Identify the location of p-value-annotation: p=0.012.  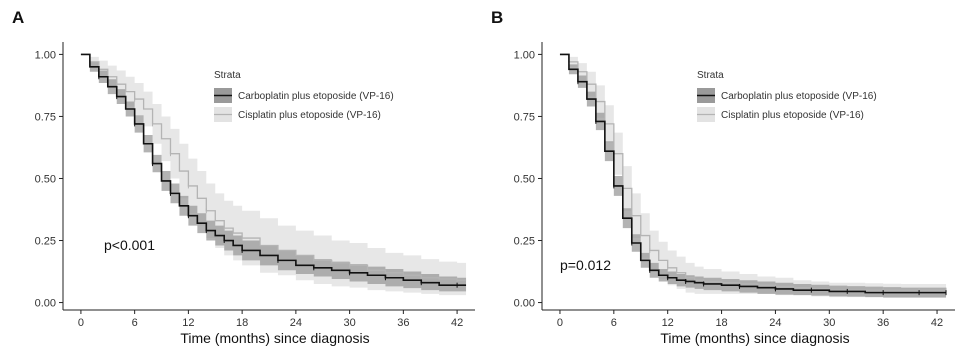
(585, 265).